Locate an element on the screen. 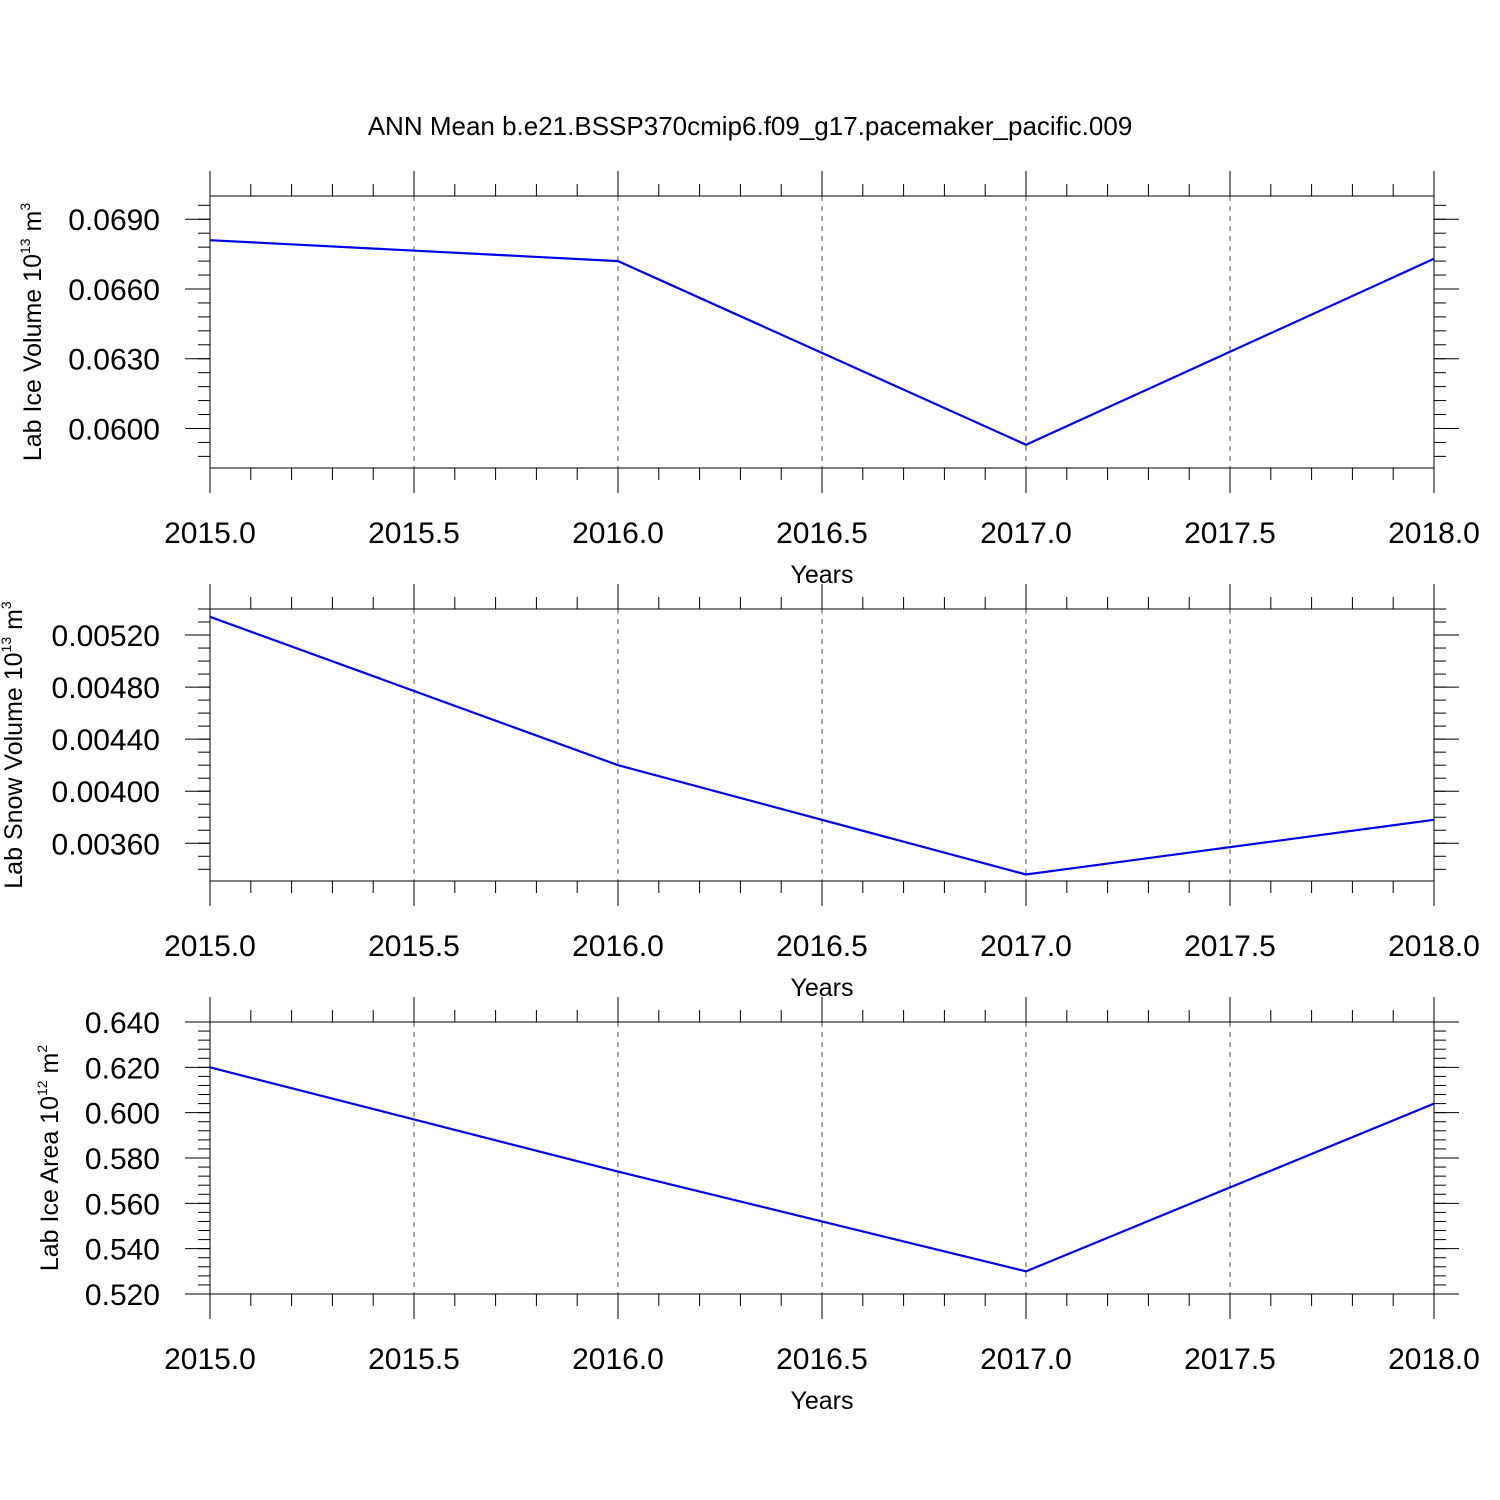 The height and width of the screenshot is (1500, 1500). y-tick-label: 0.0600 is located at coordinates (114, 429).